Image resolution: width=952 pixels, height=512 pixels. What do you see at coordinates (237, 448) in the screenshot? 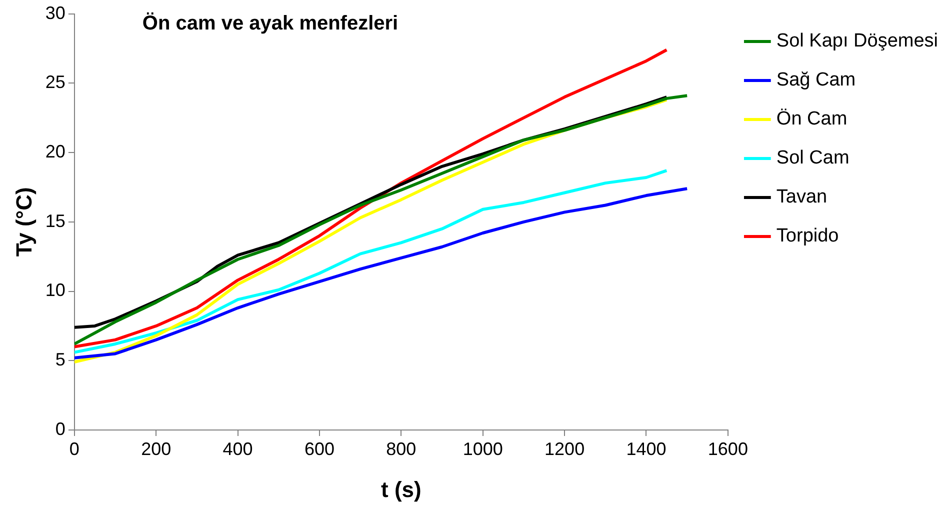
I see `x-tick-label: 400` at bounding box center [237, 448].